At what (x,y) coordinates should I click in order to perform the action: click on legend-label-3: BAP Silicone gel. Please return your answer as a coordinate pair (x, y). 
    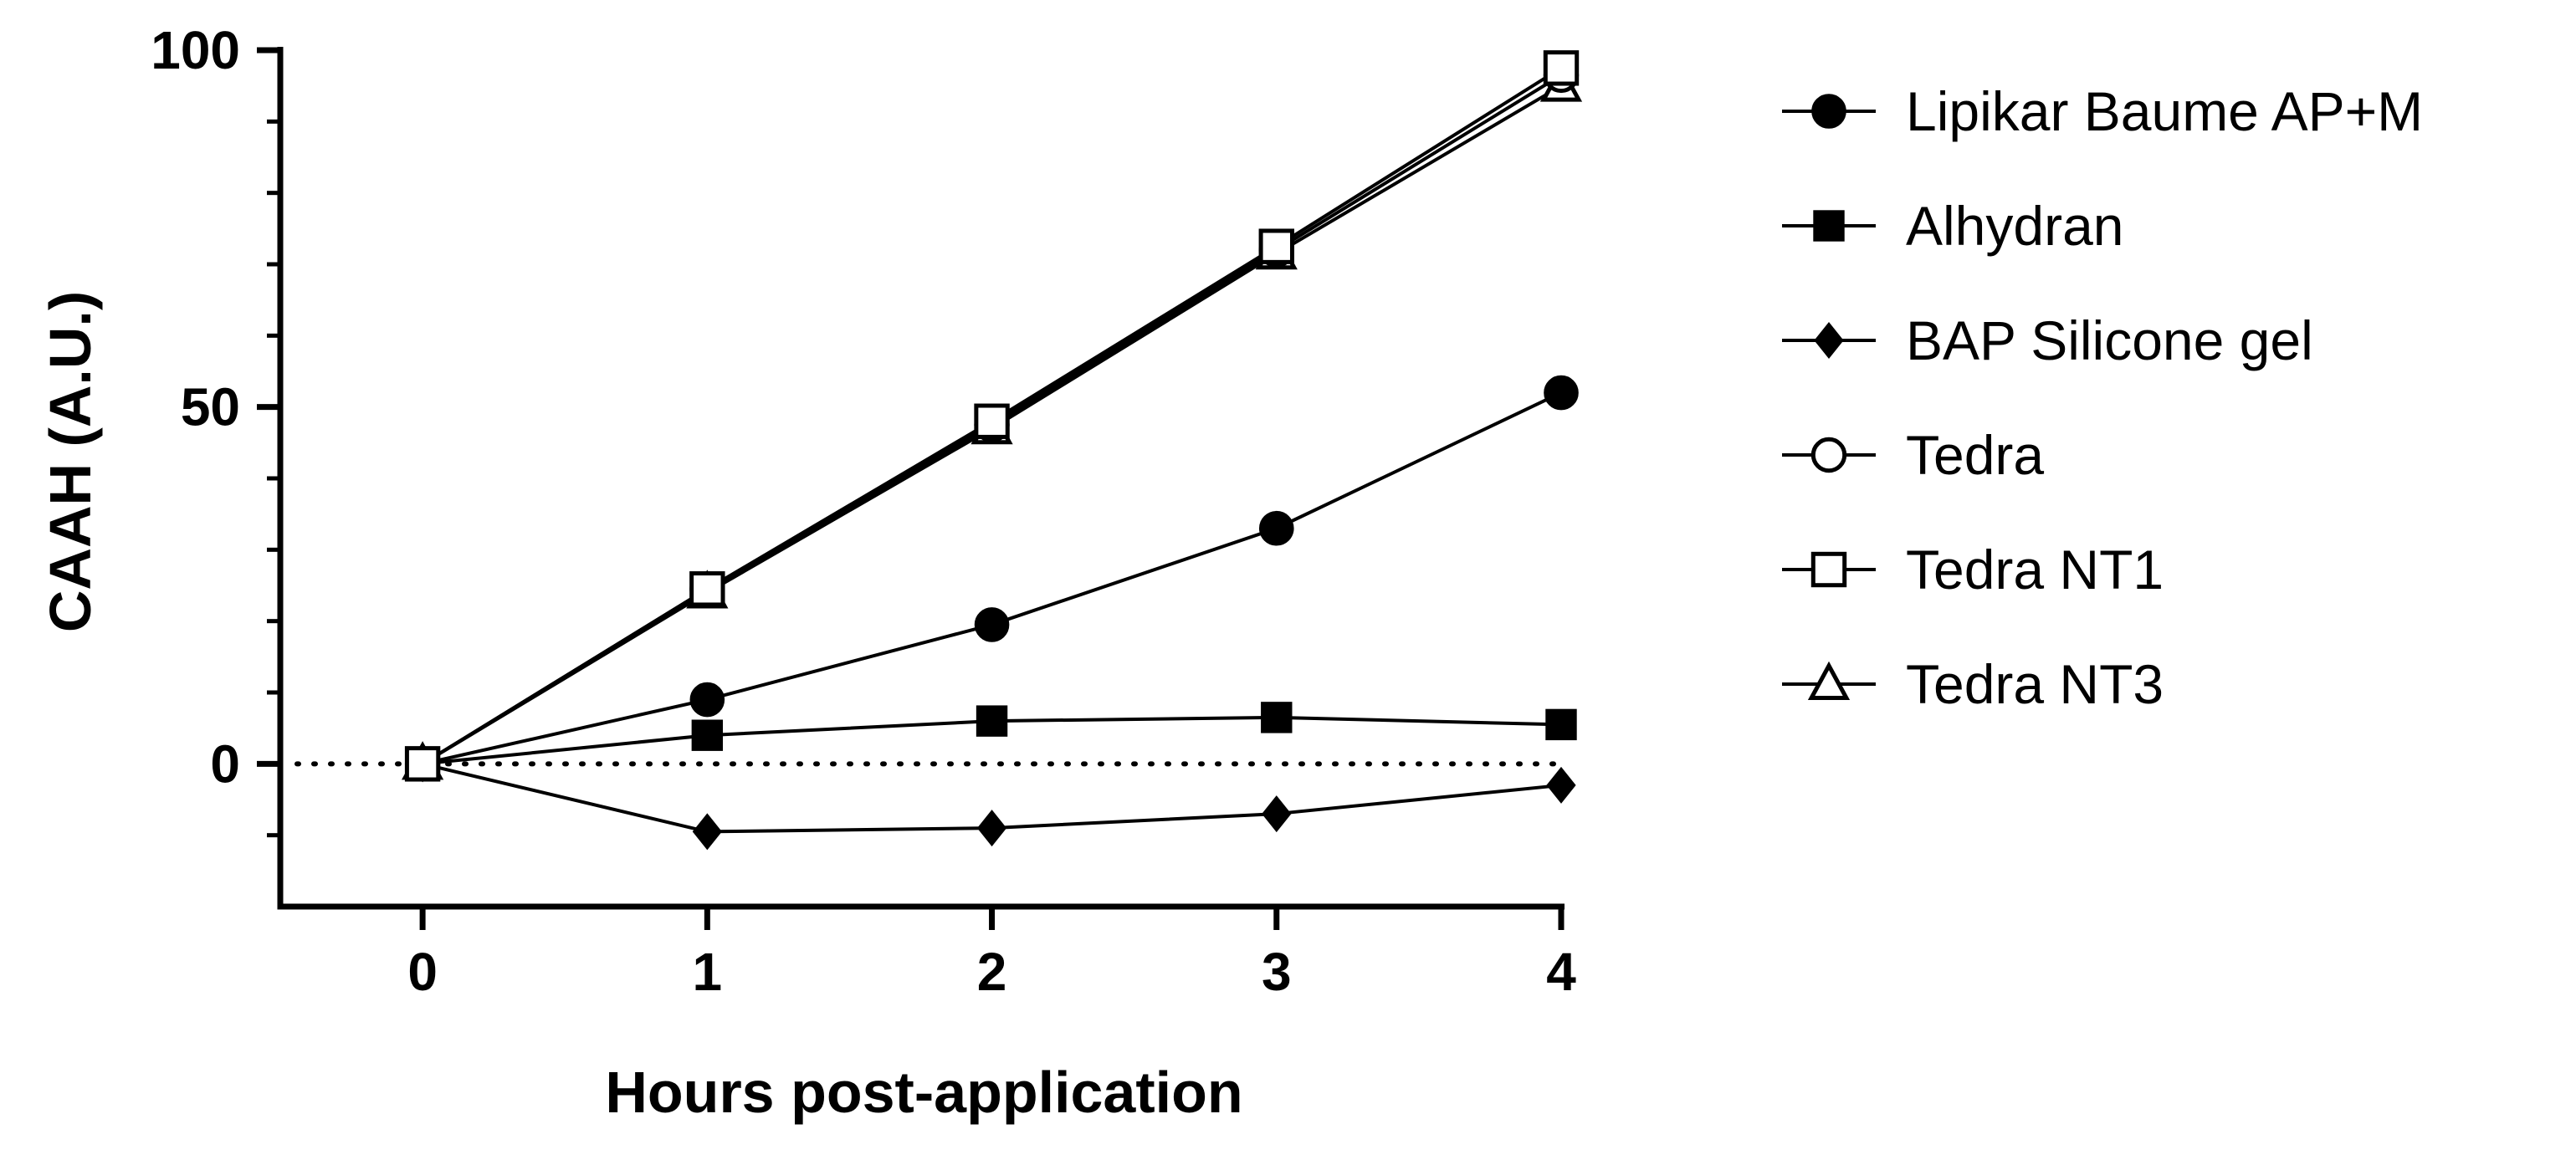
    Looking at the image, I should click on (2109, 340).